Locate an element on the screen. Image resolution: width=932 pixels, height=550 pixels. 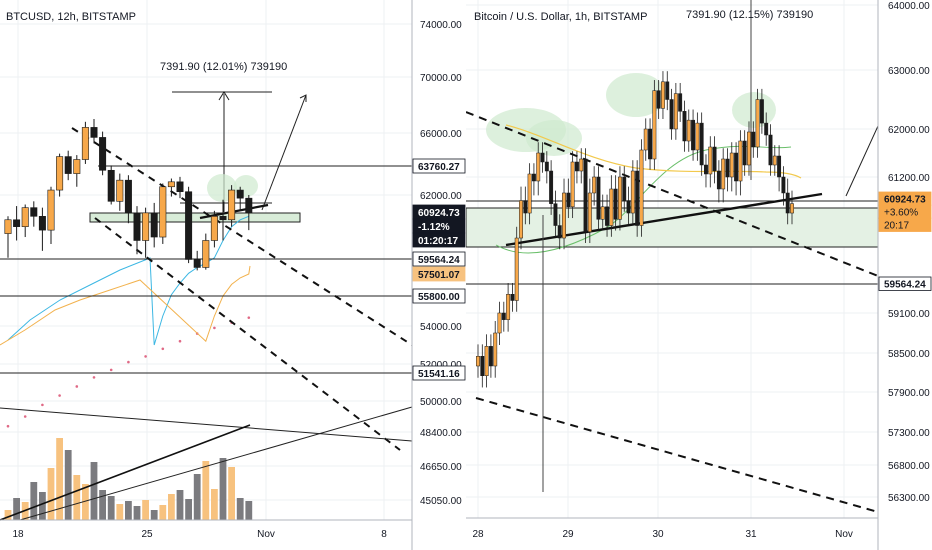
price-tick-label: 50000.00 is located at coordinates (441, 402).